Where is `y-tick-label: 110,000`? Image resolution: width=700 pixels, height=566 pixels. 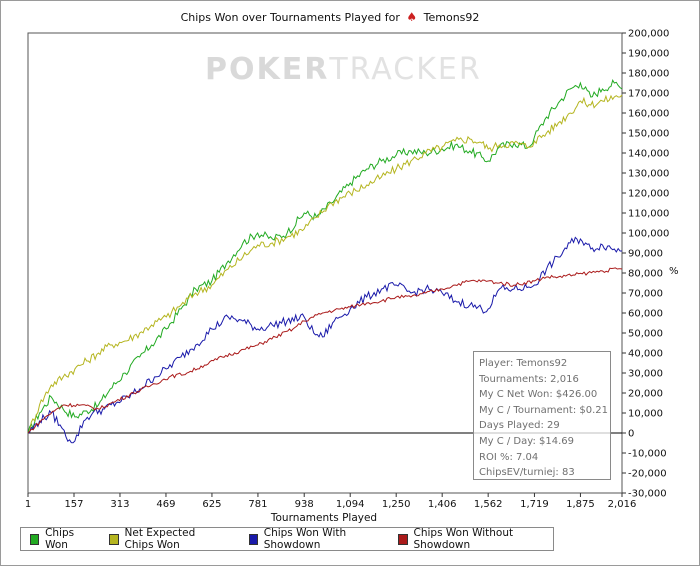 y-tick-label: 110,000 is located at coordinates (648, 214).